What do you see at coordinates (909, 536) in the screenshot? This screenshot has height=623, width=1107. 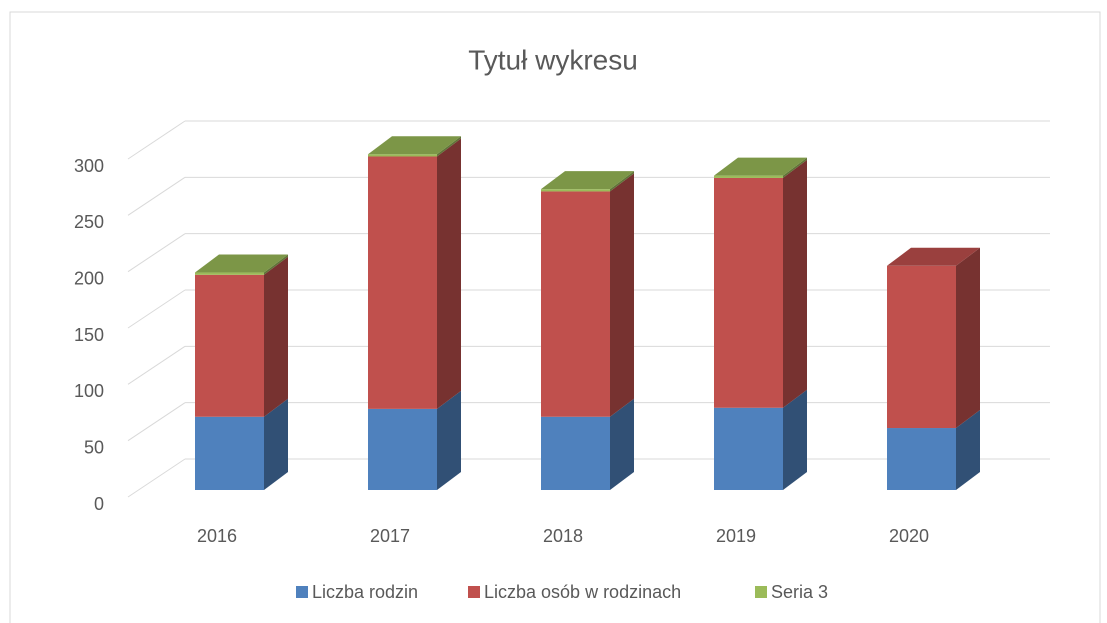 I see `x-tick-label: 2020` at bounding box center [909, 536].